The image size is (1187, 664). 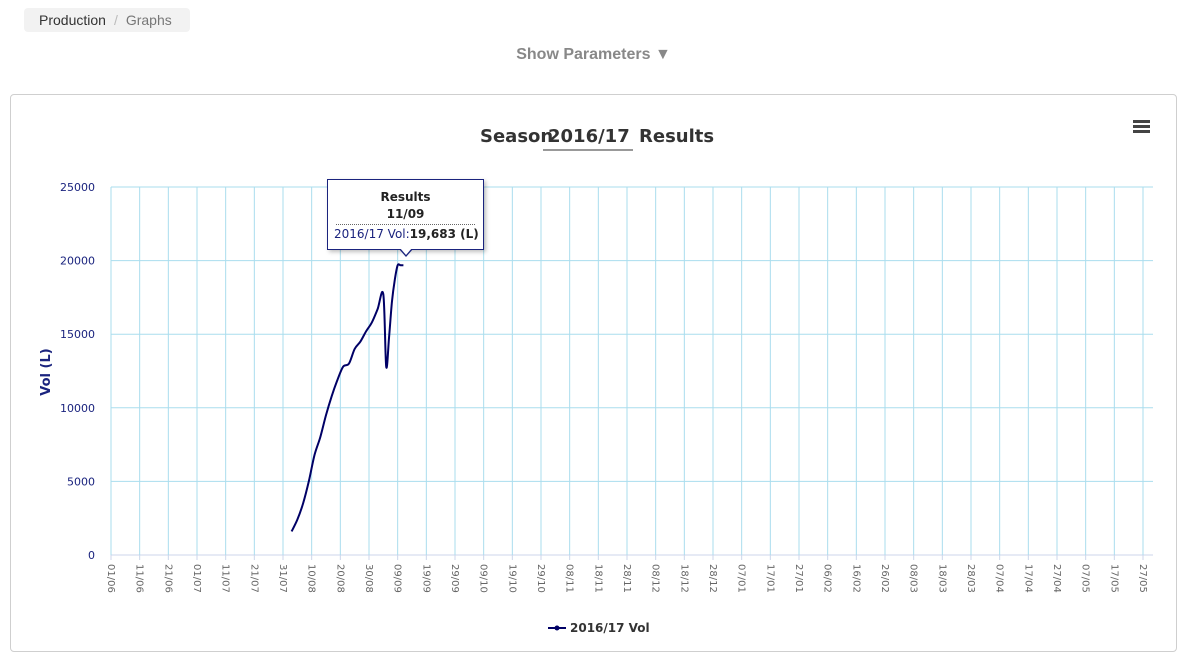 I want to click on x-tick-label: 28/03, so click(x=970, y=578).